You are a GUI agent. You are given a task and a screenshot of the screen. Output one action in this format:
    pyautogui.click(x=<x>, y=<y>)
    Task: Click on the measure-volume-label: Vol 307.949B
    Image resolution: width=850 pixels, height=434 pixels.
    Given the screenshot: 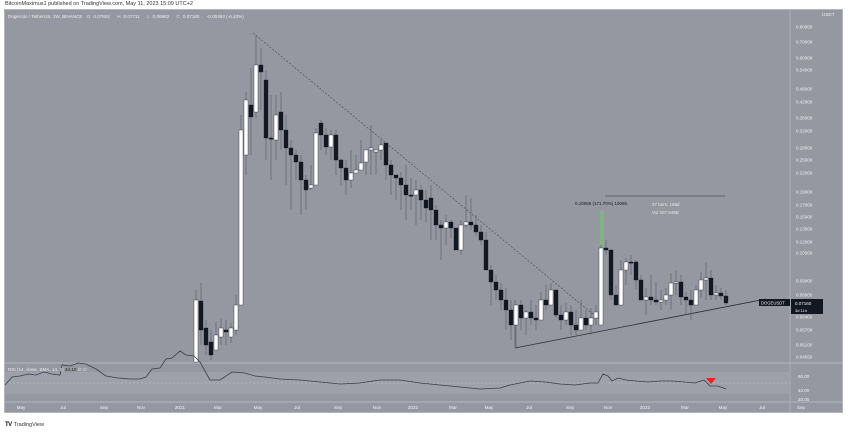 What is the action you would take?
    pyautogui.click(x=665, y=212)
    